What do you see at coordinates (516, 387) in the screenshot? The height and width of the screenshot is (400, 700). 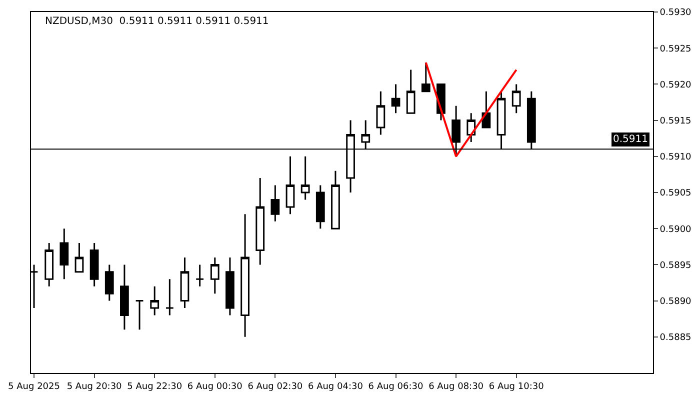 I see `x-tick-label: 6 Aug 10:30` at bounding box center [516, 387].